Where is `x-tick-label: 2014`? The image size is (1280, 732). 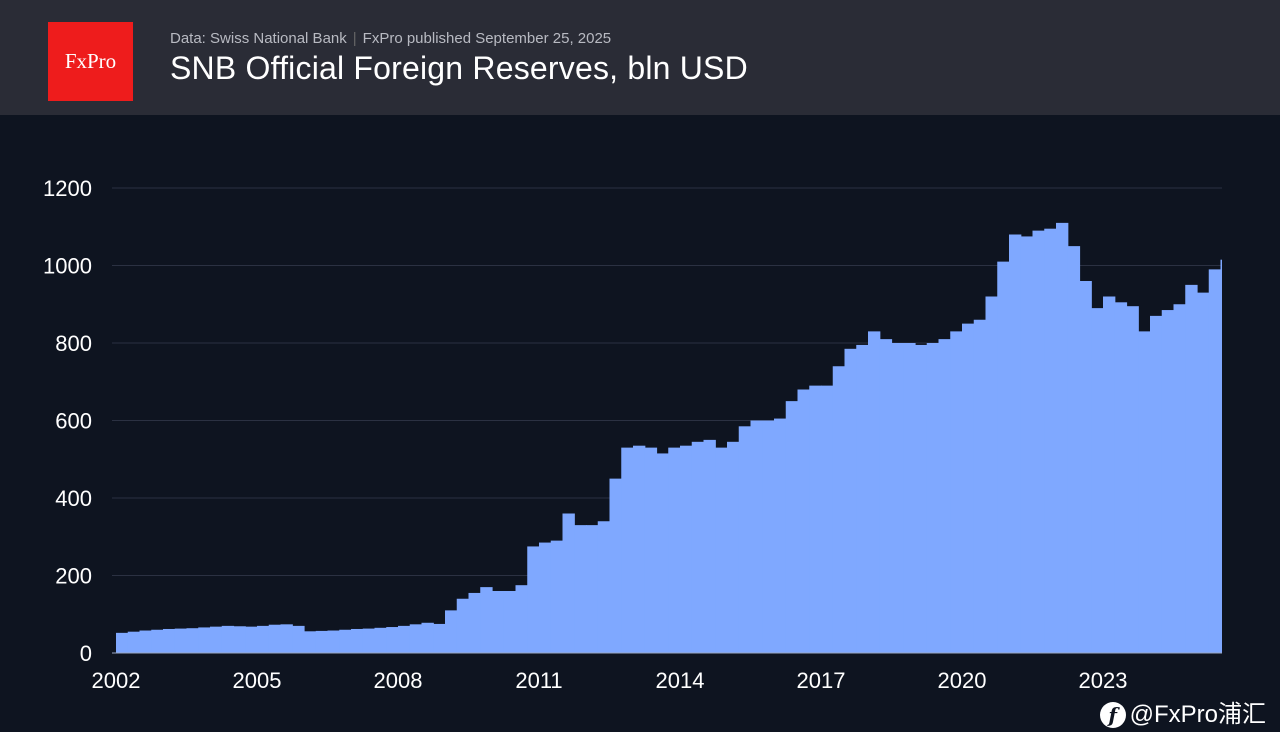 x-tick-label: 2014 is located at coordinates (680, 680).